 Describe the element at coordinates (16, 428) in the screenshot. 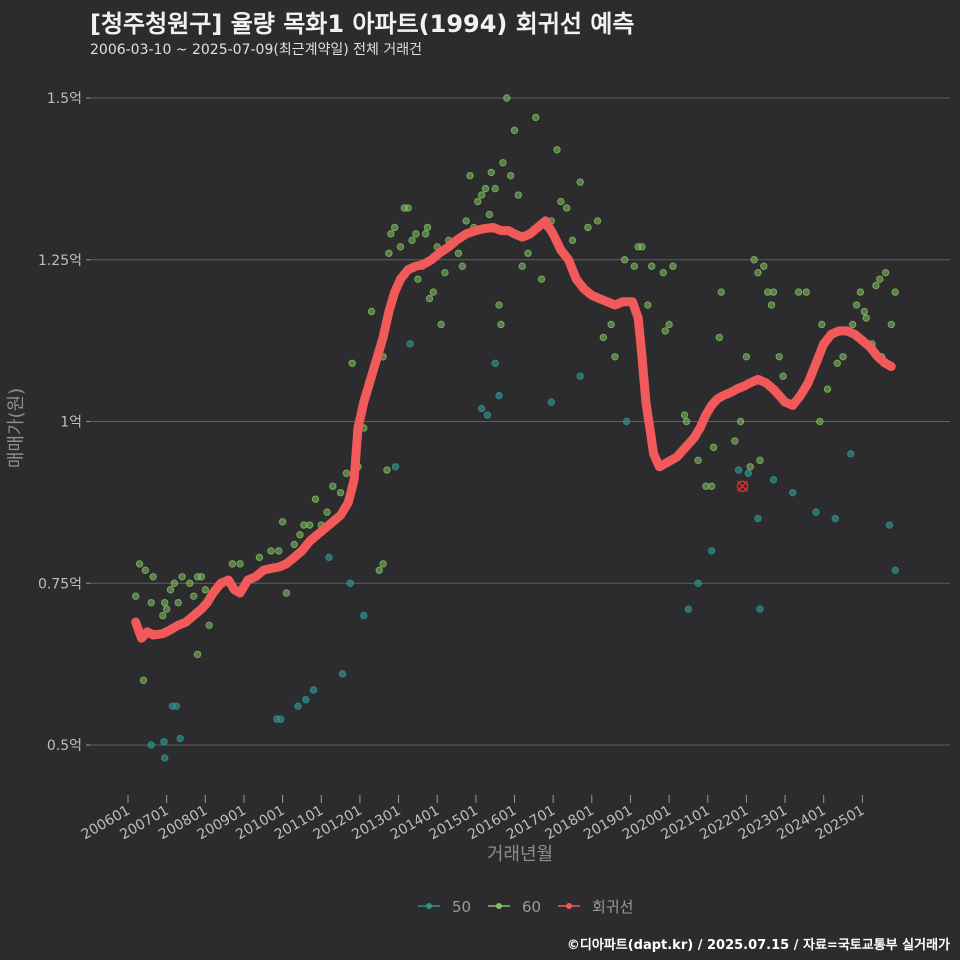

I see `y-axis-label: 매매가(원)` at that location.